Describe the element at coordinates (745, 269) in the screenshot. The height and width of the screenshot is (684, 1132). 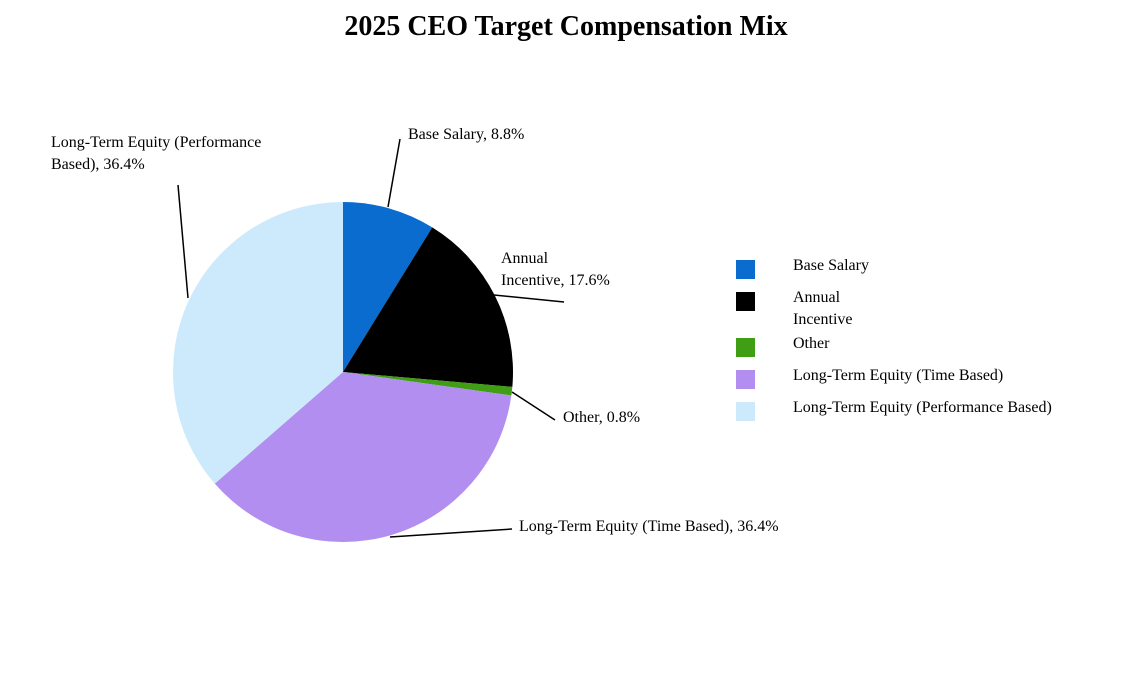
I see `legend-swatch-base-salary` at that location.